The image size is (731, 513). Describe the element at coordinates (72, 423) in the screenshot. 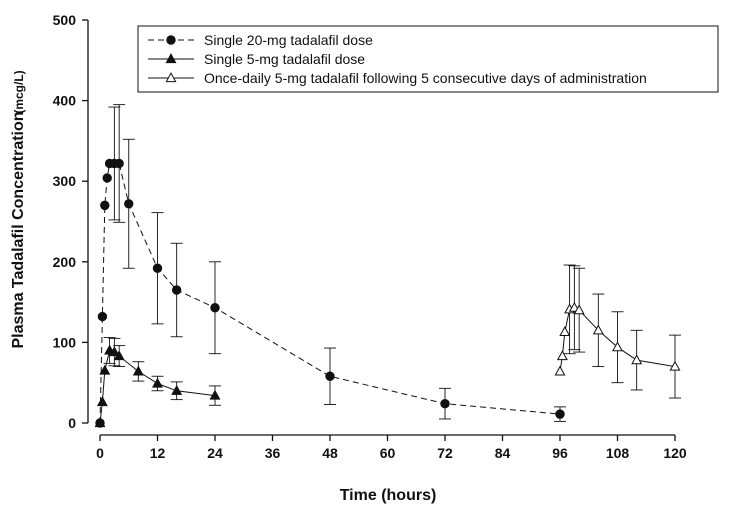

I see `y-tick-label: 0` at that location.